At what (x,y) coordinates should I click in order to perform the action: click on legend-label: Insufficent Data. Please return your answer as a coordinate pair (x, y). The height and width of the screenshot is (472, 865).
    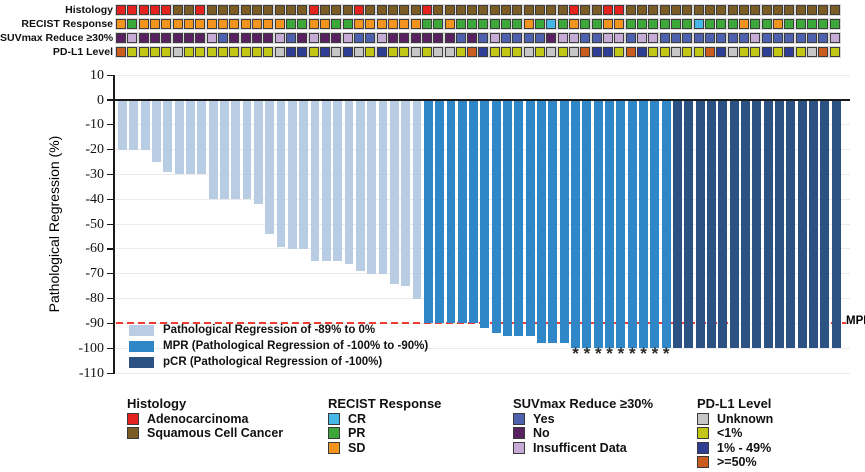
    Looking at the image, I should click on (580, 447).